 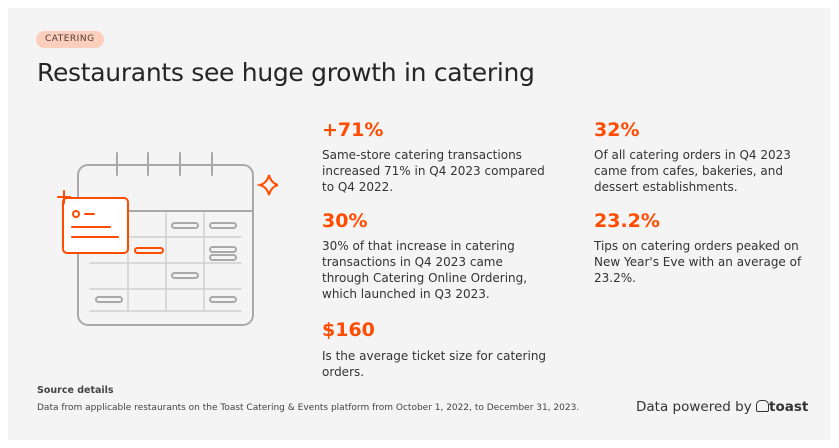 I want to click on stat-value: 23.2%, so click(x=627, y=221).